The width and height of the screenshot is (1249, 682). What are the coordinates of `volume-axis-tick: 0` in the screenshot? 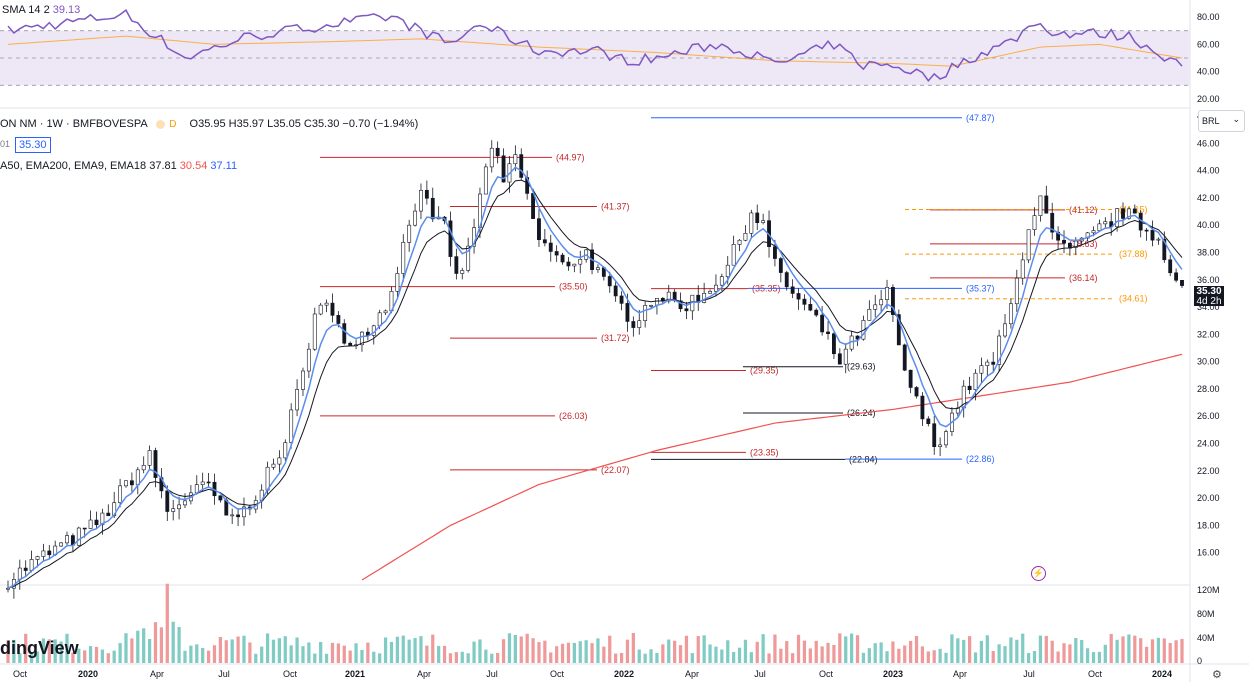 It's located at (1199, 661).